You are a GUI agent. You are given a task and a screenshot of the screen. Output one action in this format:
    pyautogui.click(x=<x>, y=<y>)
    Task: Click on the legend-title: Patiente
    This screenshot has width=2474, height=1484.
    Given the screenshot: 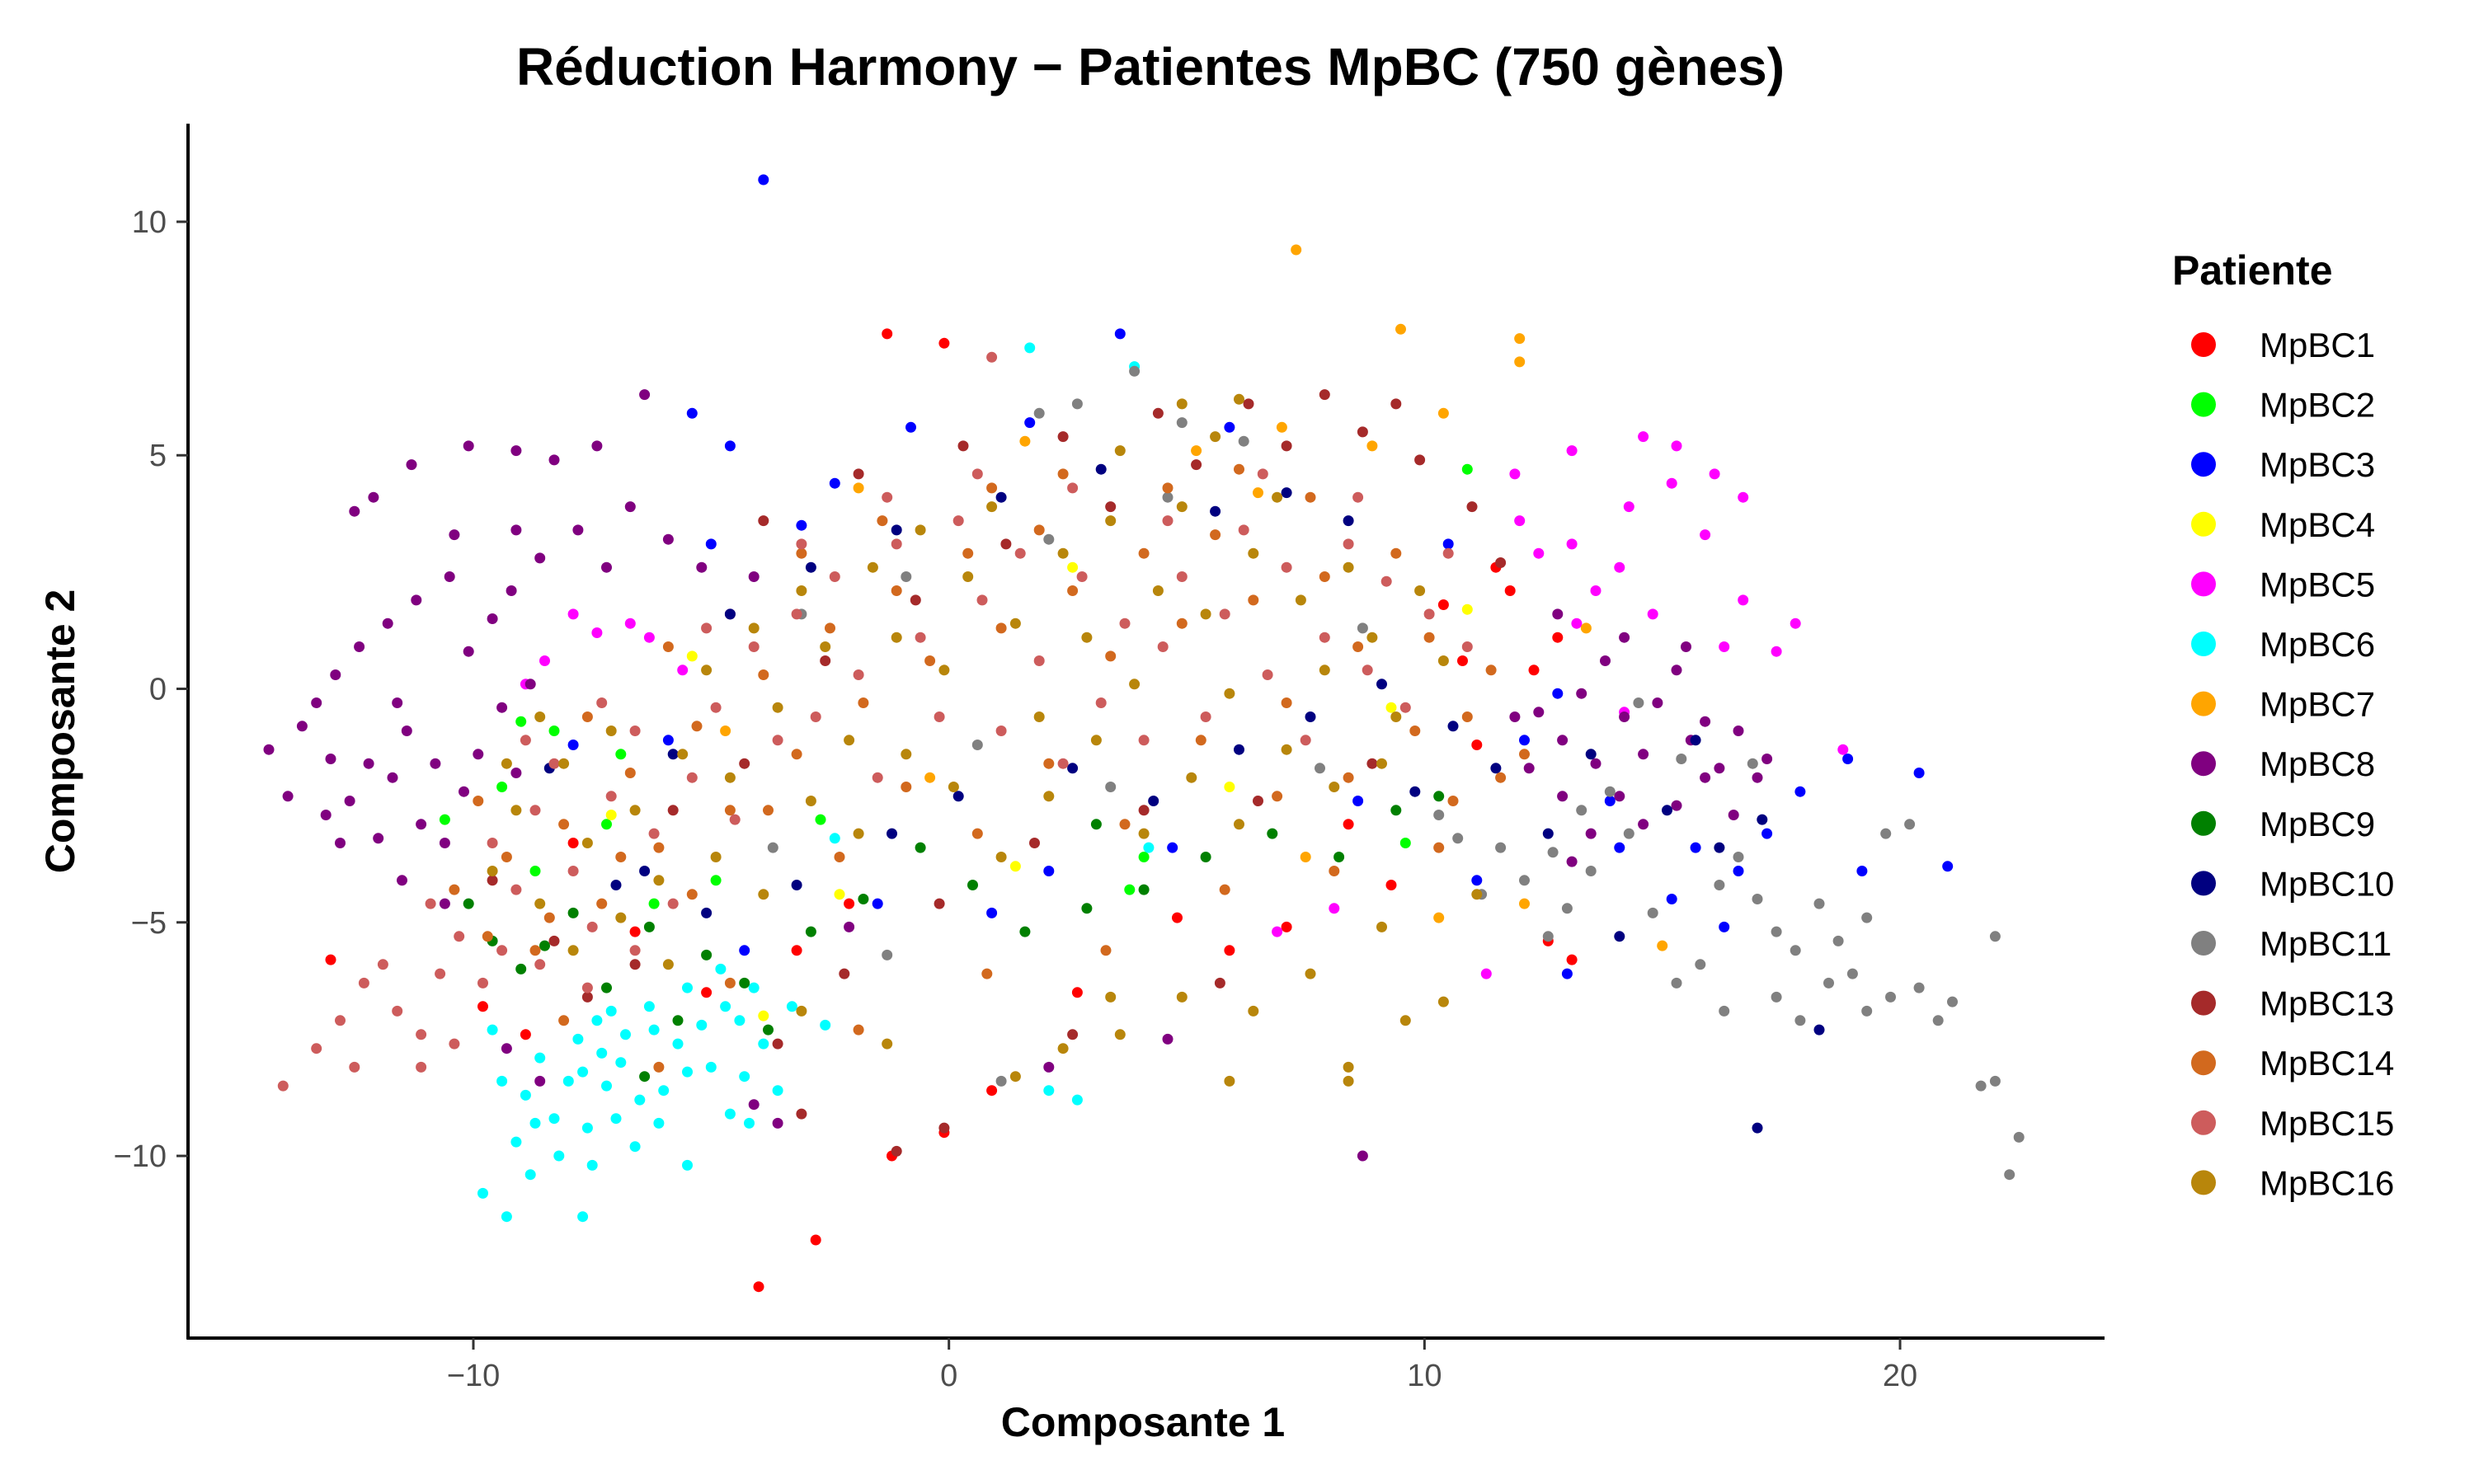 What is the action you would take?
    pyautogui.click(x=2252, y=270)
    